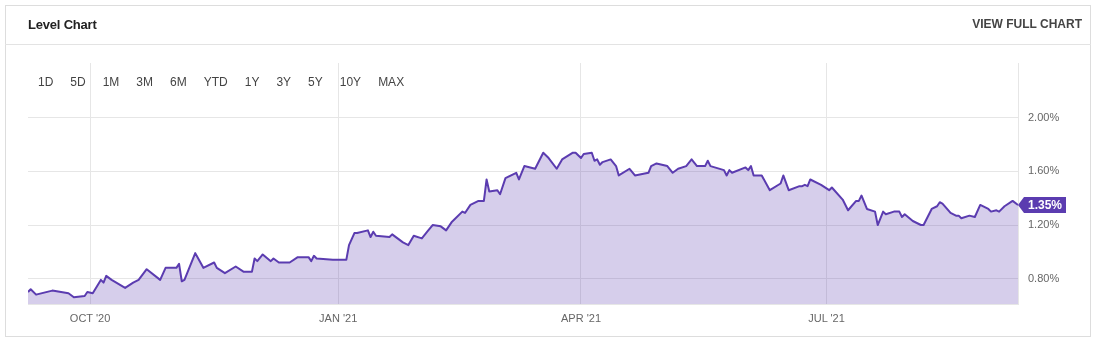 The width and height of the screenshot is (1100, 344). What do you see at coordinates (1044, 170) in the screenshot?
I see `y-tick-label: 1.60%` at bounding box center [1044, 170].